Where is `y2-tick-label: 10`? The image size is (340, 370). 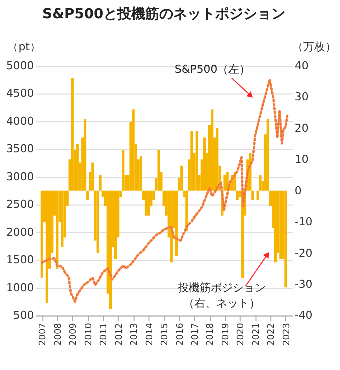 y2-tick-label: 10 is located at coordinates (301, 159).